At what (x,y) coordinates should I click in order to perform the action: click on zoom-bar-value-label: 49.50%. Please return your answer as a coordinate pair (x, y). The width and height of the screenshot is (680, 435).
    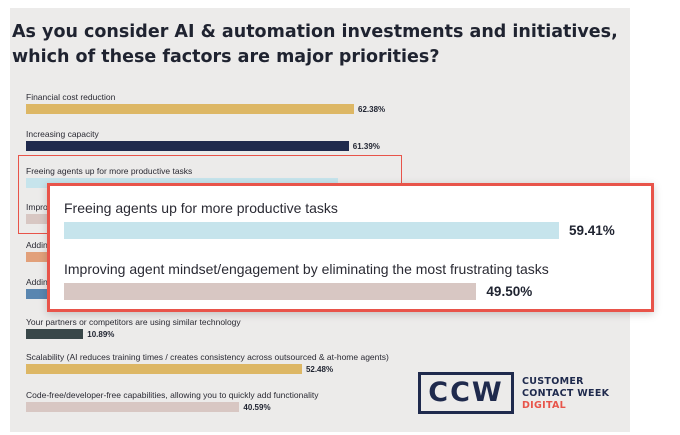
    Looking at the image, I should click on (509, 291).